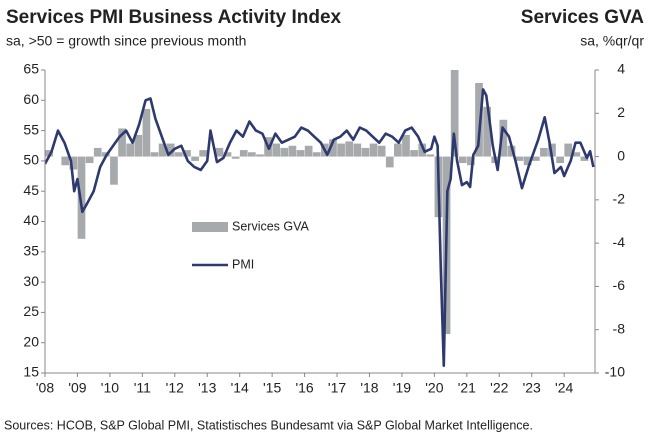 The width and height of the screenshot is (650, 443). What do you see at coordinates (621, 155) in the screenshot?
I see `y2-tick-label: 0` at bounding box center [621, 155].